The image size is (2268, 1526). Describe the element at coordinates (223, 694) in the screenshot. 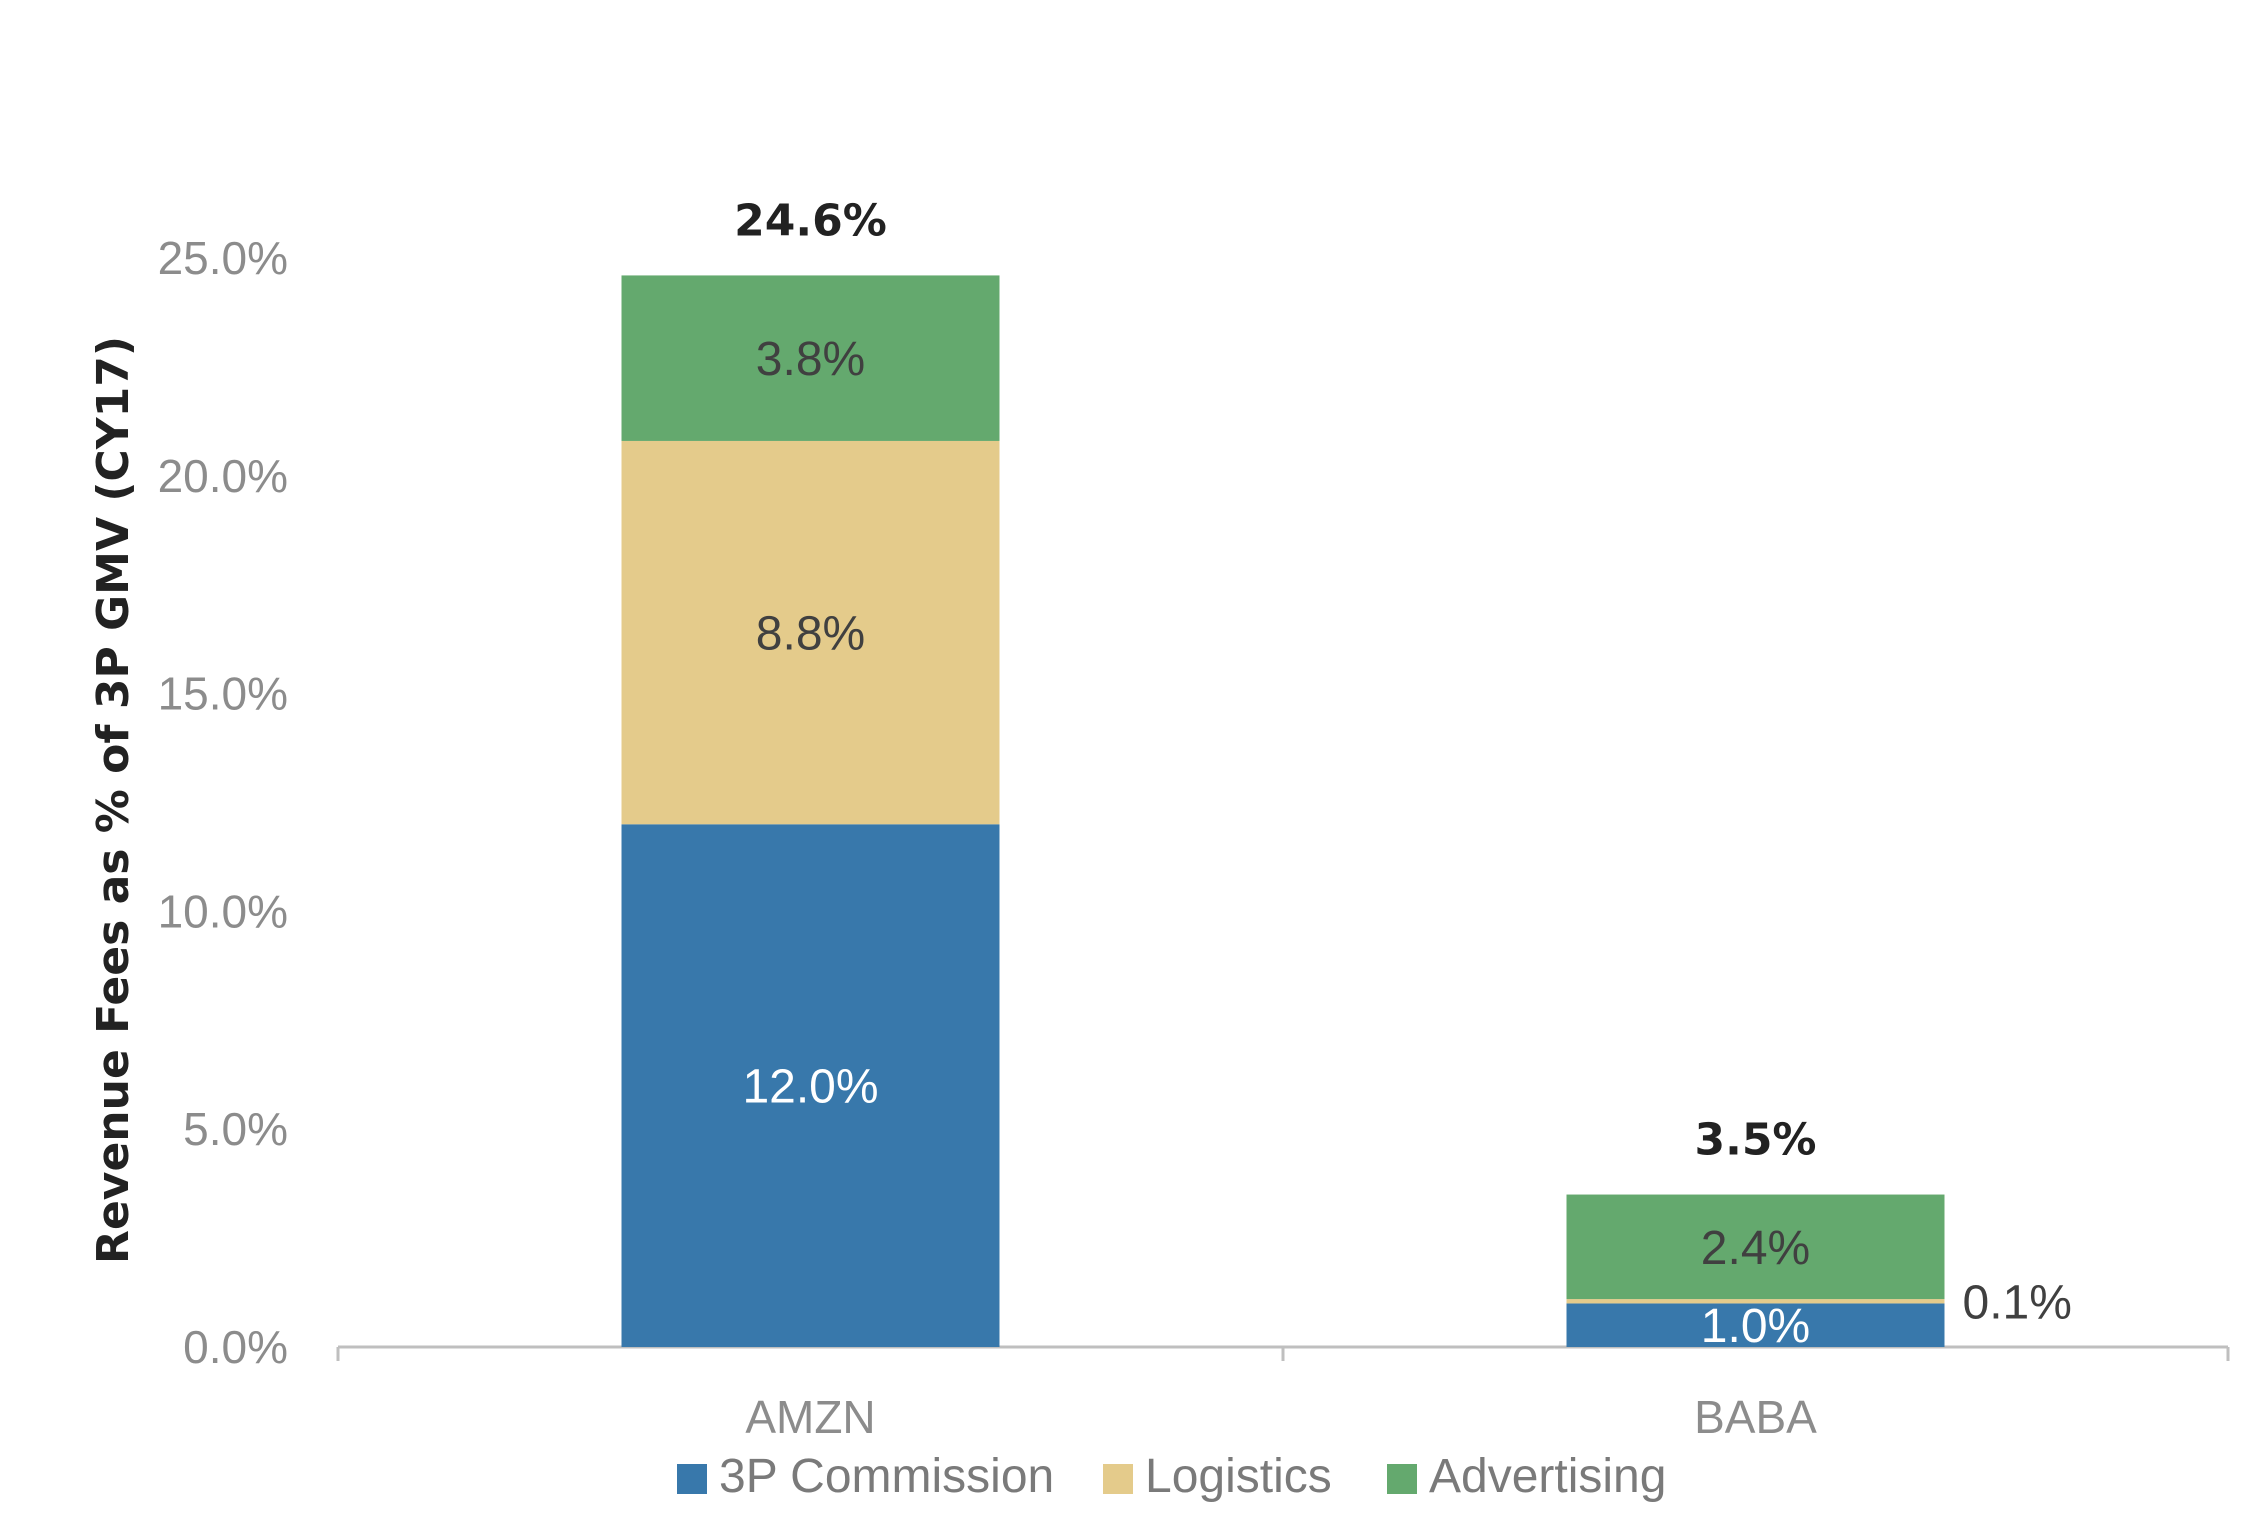

I see `y-tick-label: 15.0%` at that location.